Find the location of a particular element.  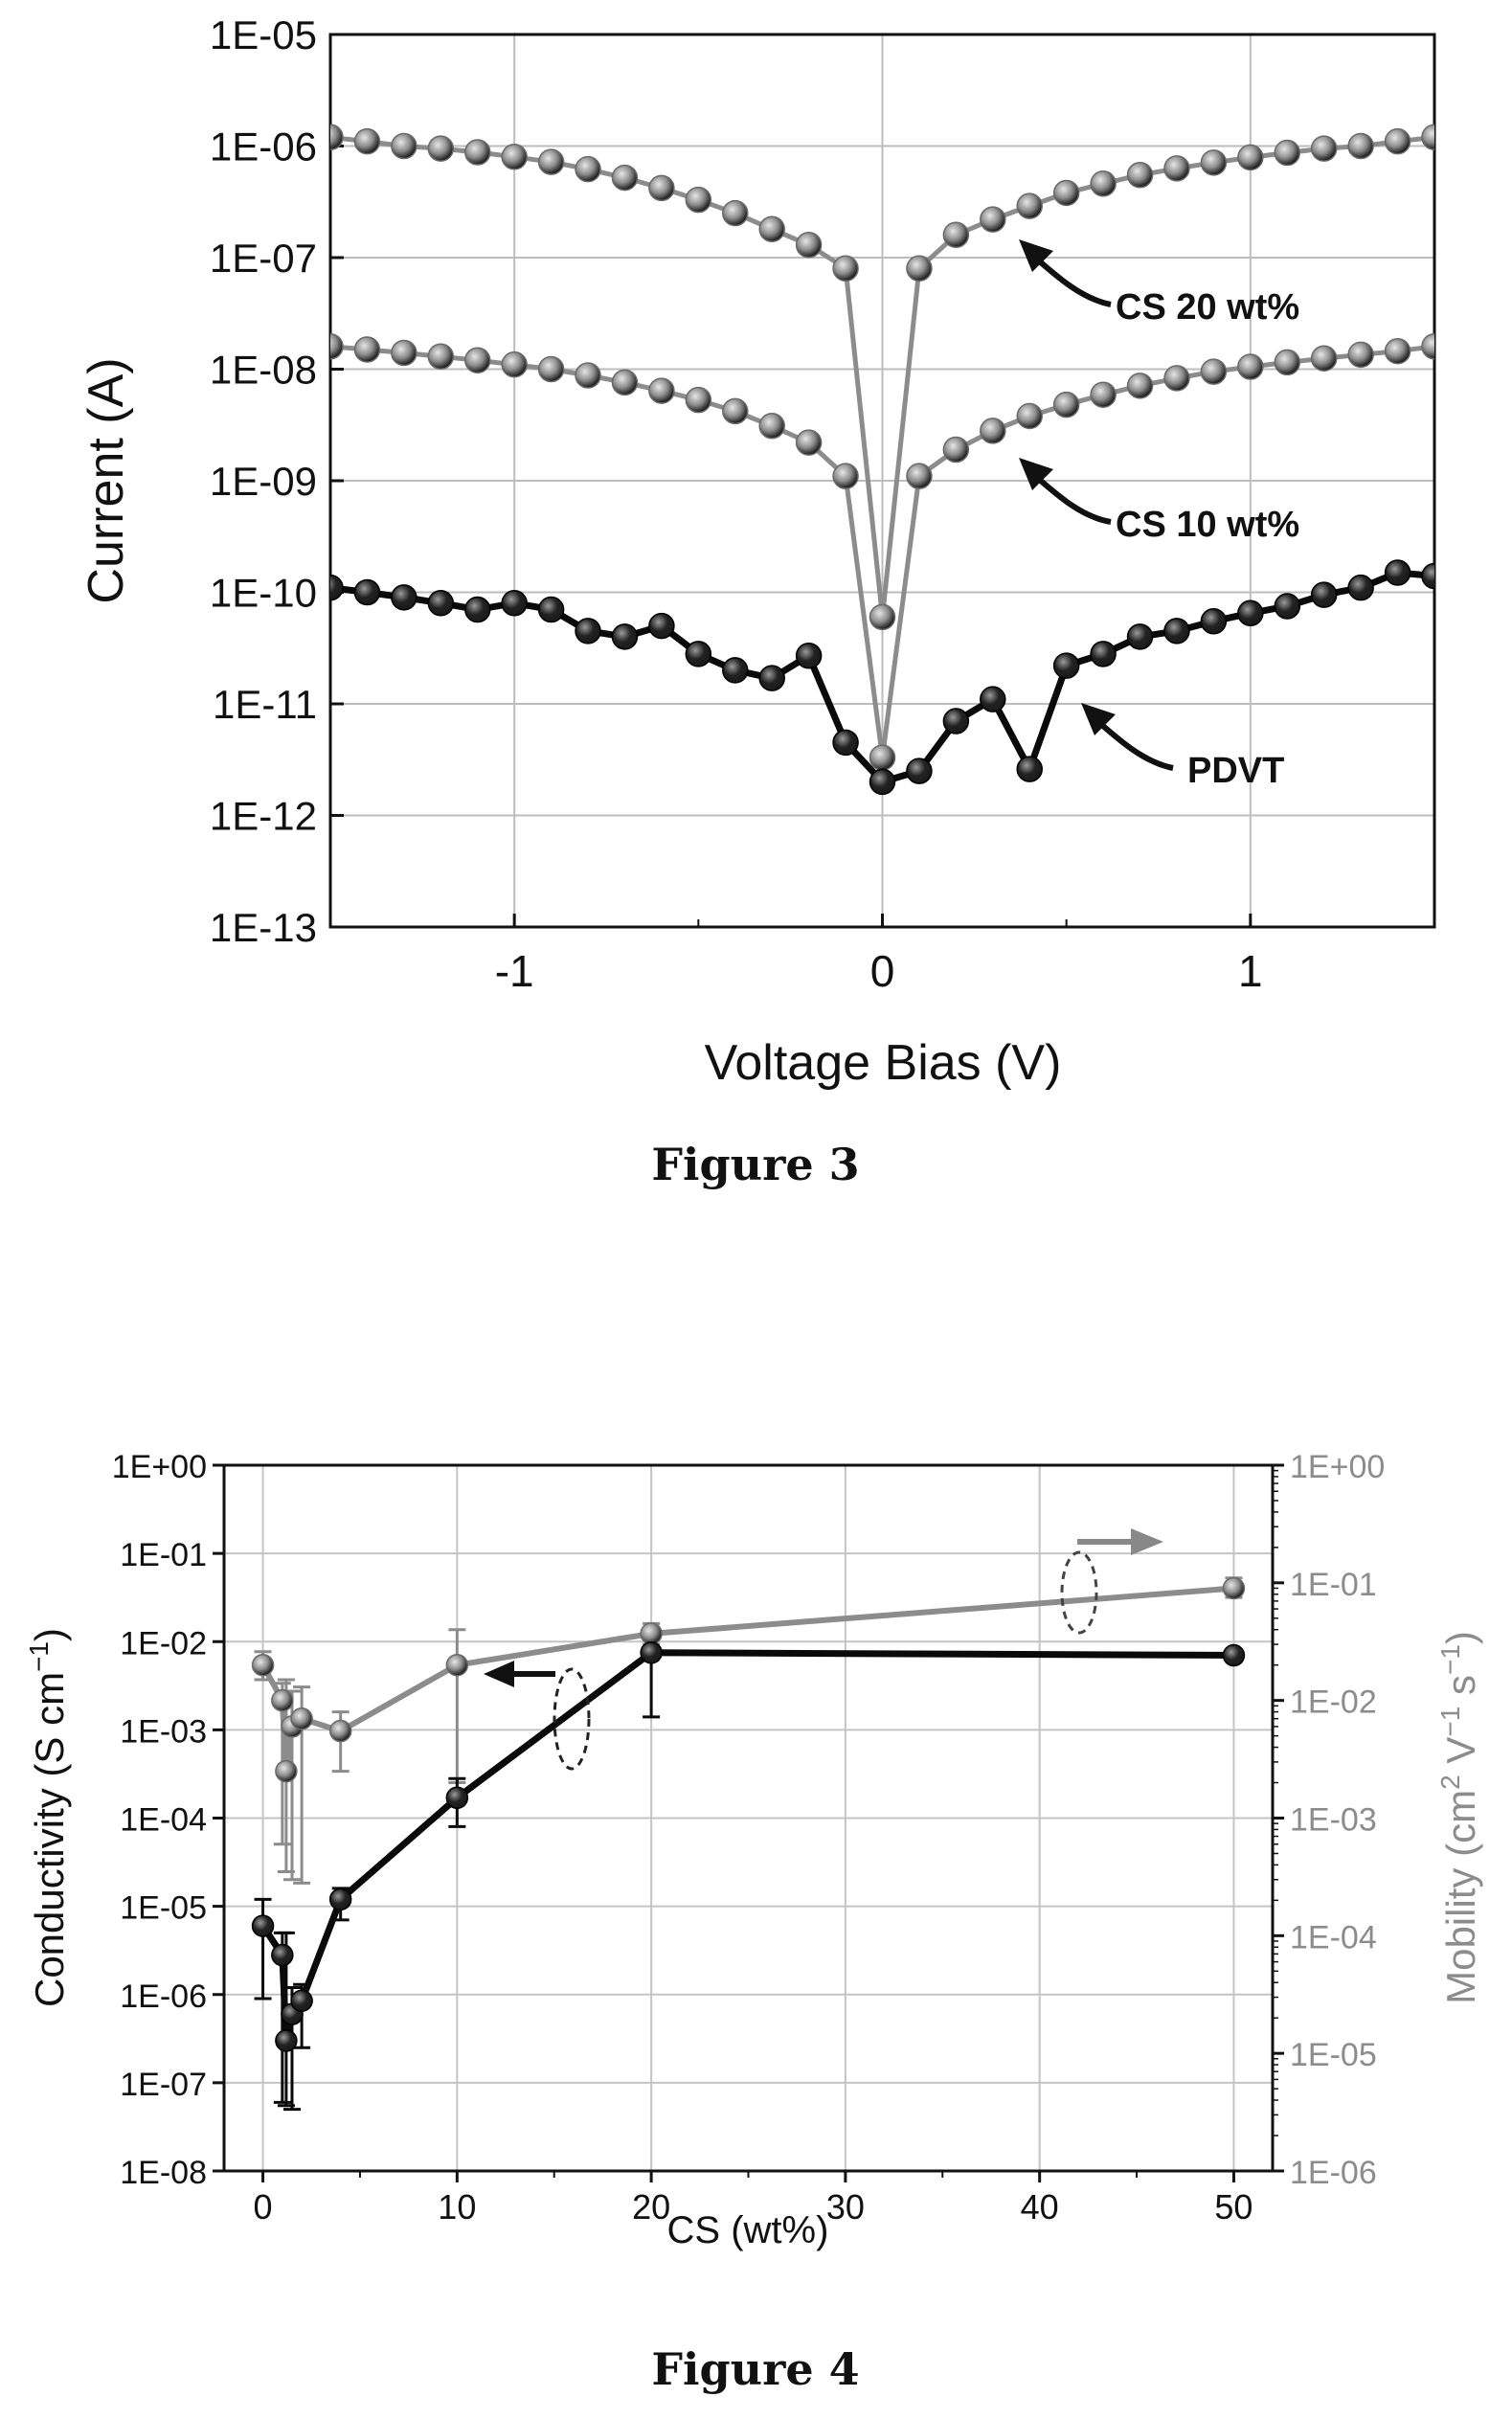

annotation-cs20-label: CS 20 wt% is located at coordinates (1207, 307).